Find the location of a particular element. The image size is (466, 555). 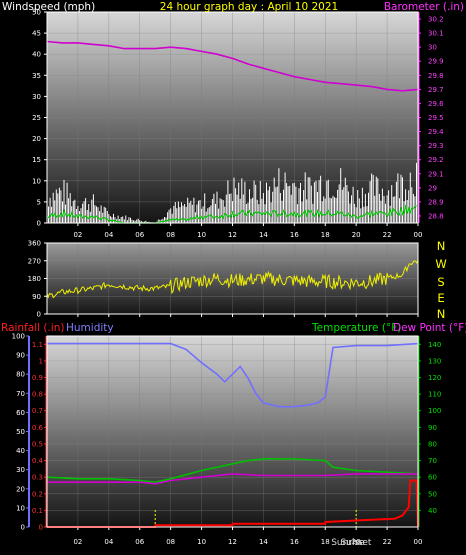

humidity-tick-label: 60 is located at coordinates (20, 413).